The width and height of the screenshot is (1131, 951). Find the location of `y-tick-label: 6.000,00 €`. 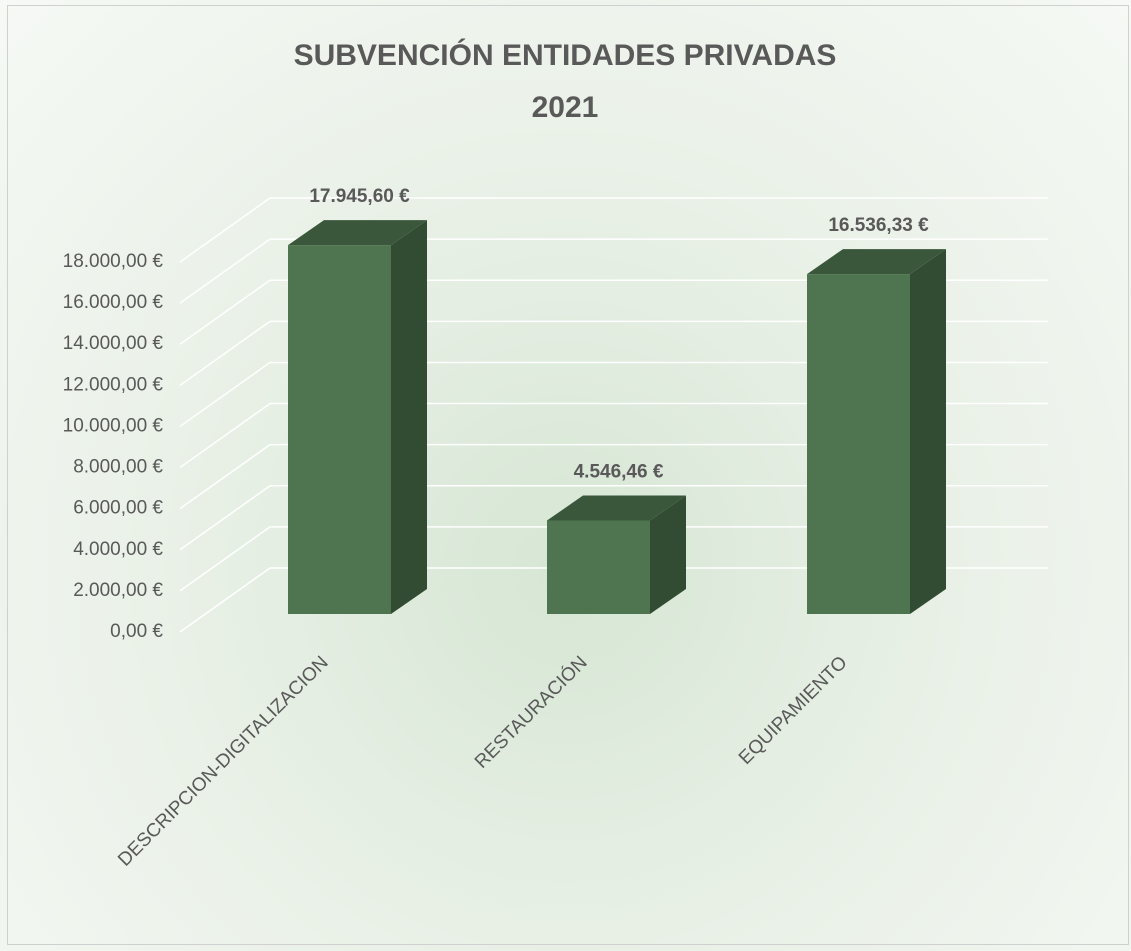

y-tick-label: 6.000,00 € is located at coordinates (118, 508).